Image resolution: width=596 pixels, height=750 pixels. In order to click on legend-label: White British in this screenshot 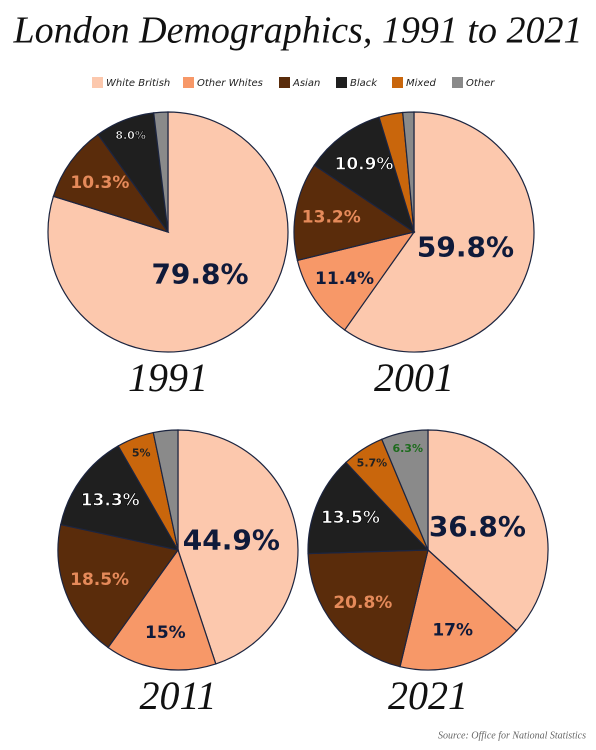, I will do `click(138, 83)`.